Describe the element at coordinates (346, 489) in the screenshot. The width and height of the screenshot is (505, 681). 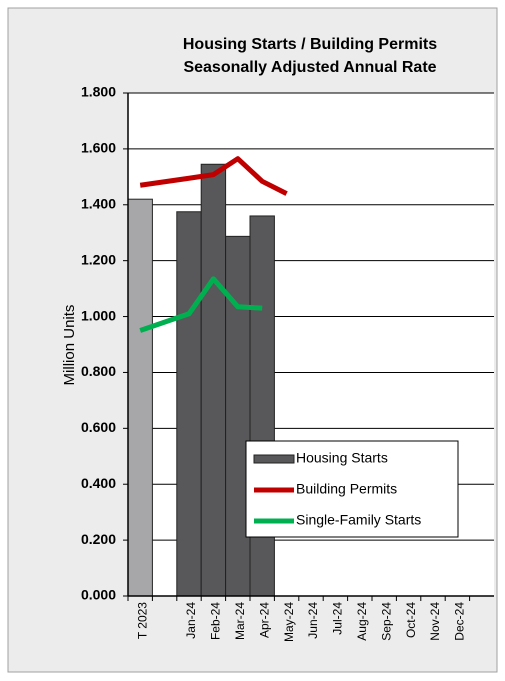
I see `legend-label: Building Permits` at that location.